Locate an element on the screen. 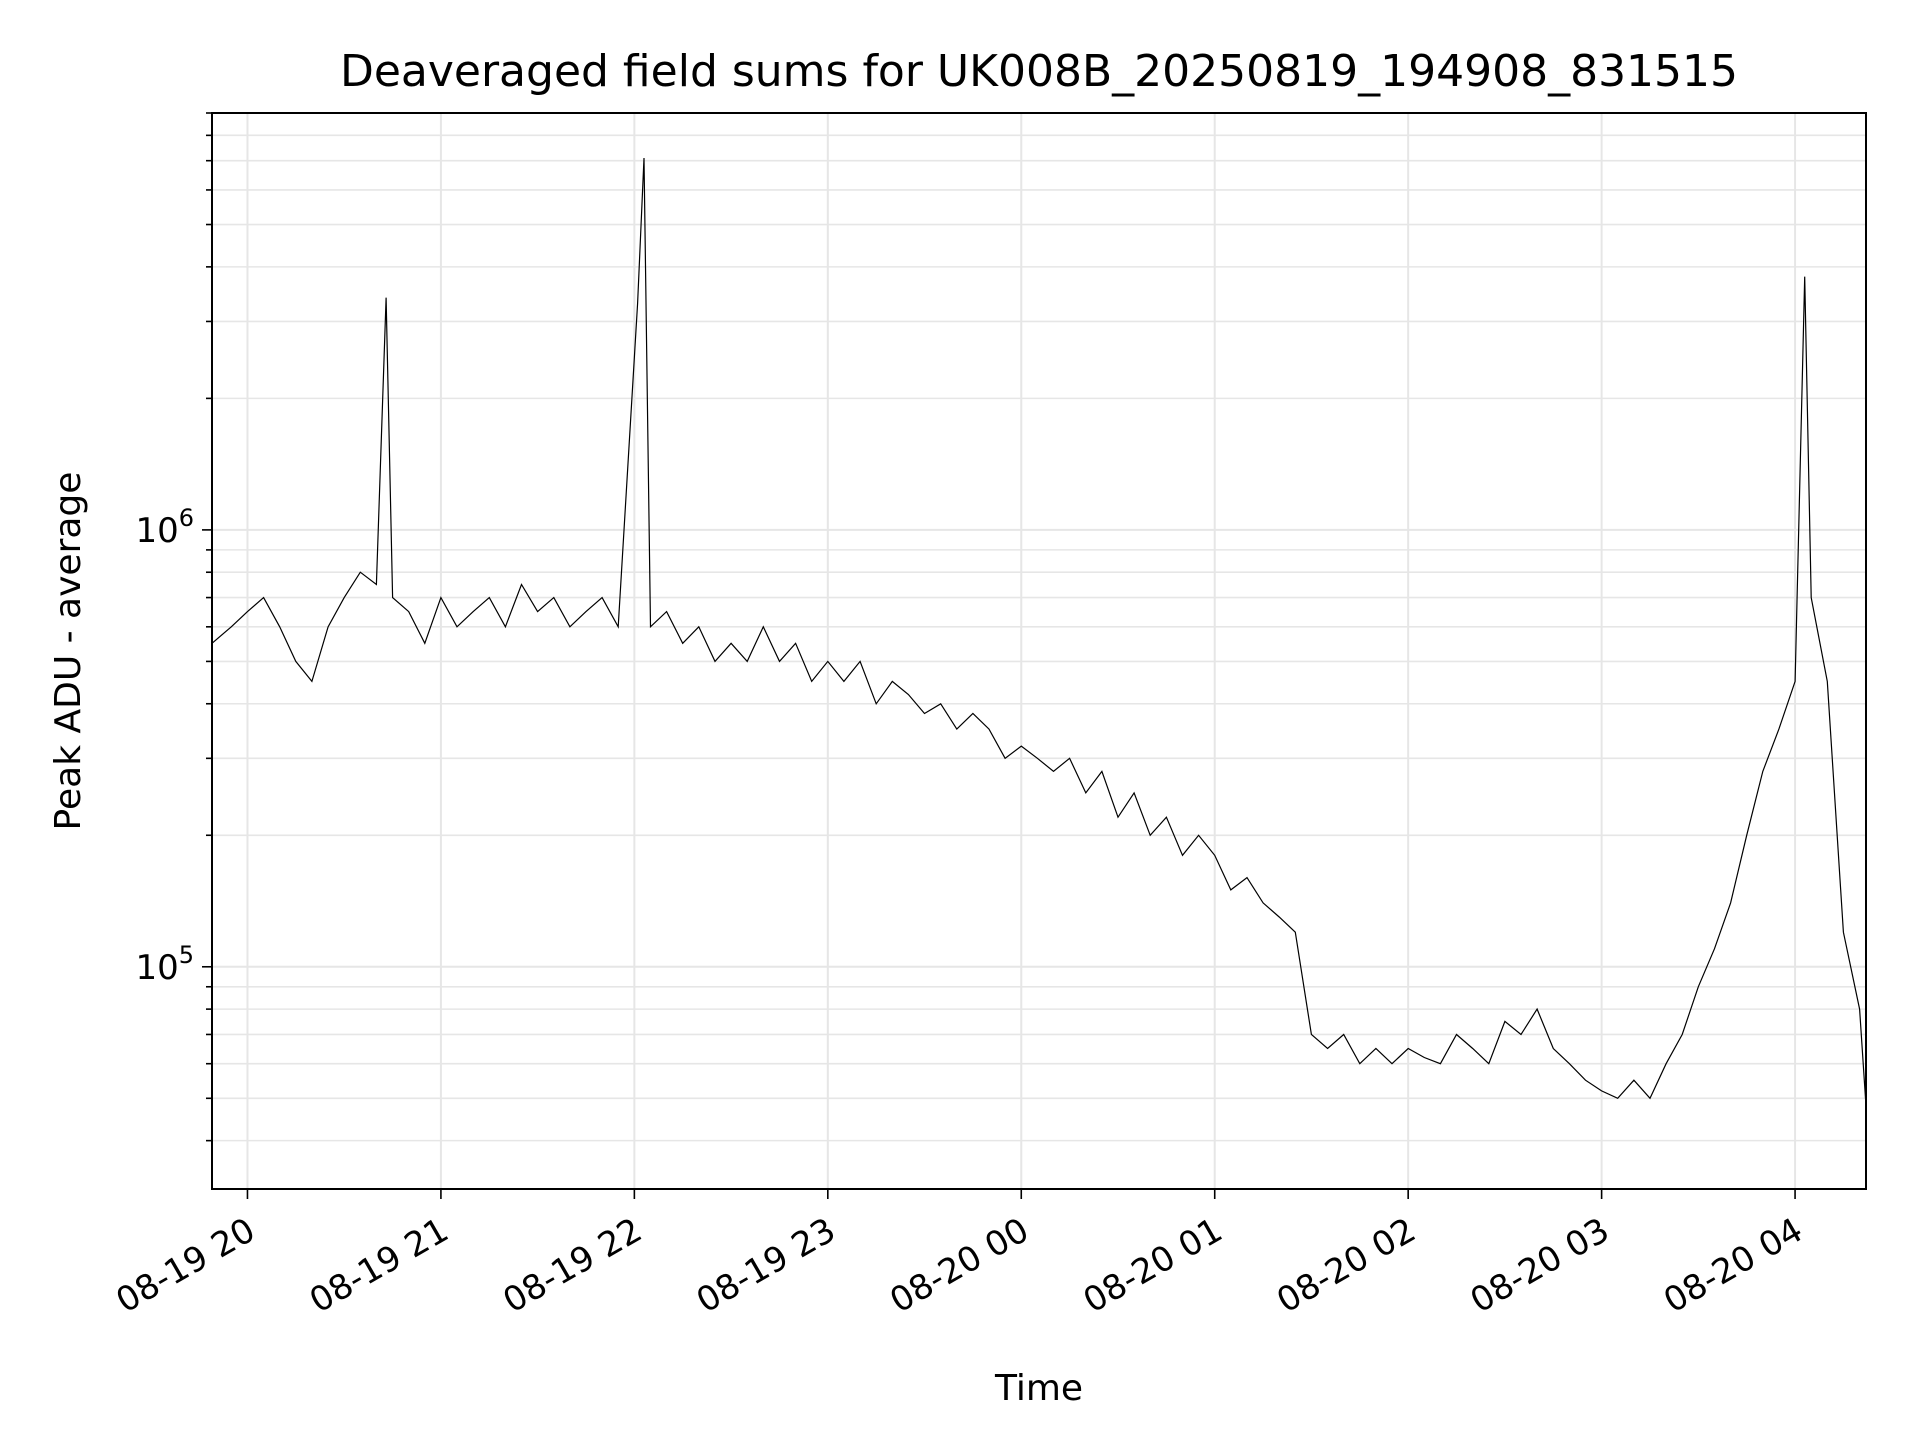  x-tick-label: 08-19 22 is located at coordinates (572, 1265).